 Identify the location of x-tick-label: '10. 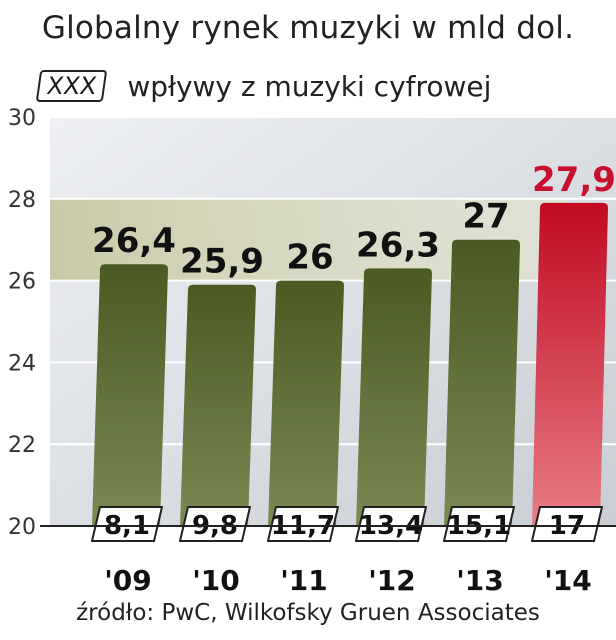
(216, 580).